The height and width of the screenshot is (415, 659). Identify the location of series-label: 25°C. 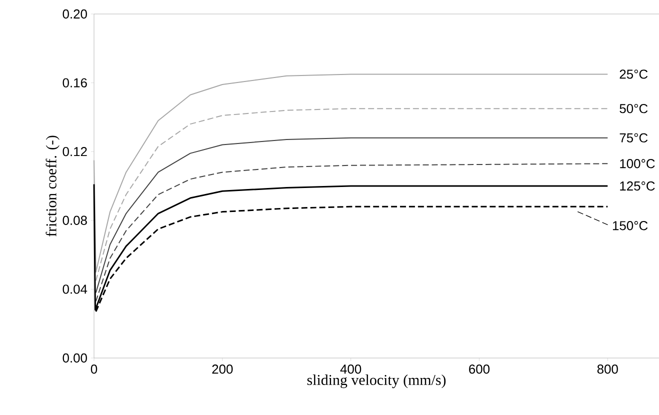
(634, 74).